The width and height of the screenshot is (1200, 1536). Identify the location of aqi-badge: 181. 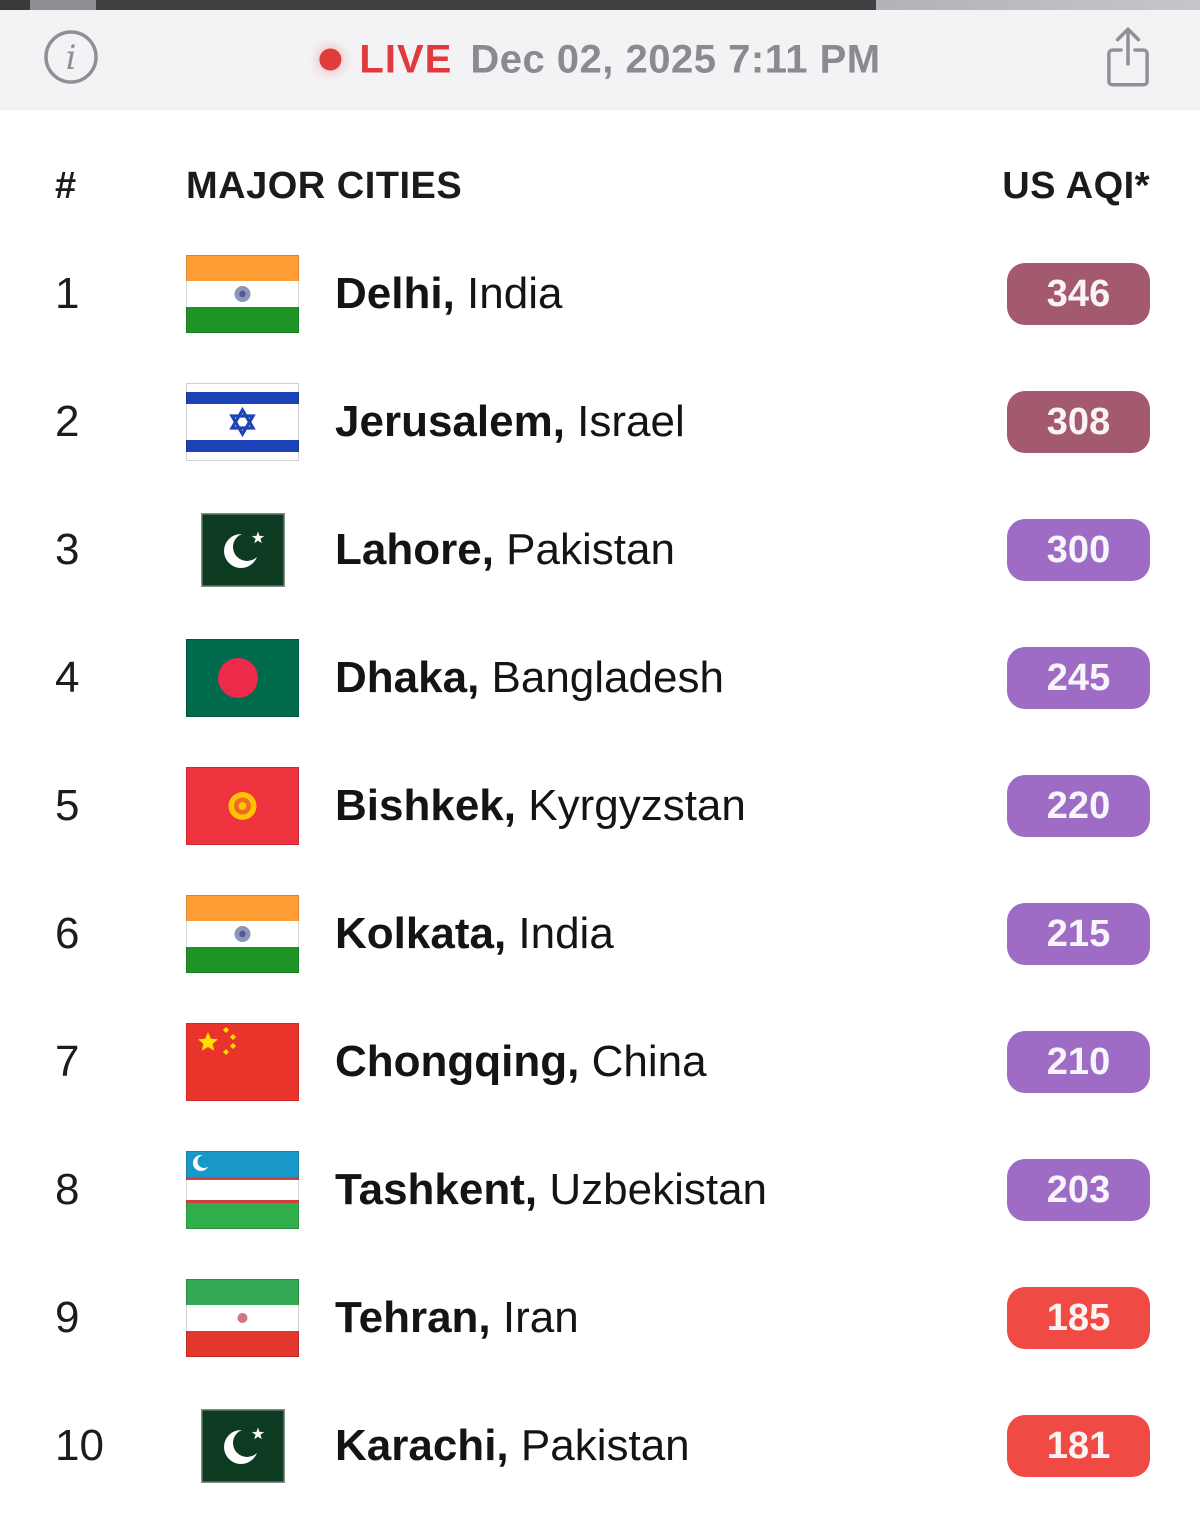
(1078, 1446).